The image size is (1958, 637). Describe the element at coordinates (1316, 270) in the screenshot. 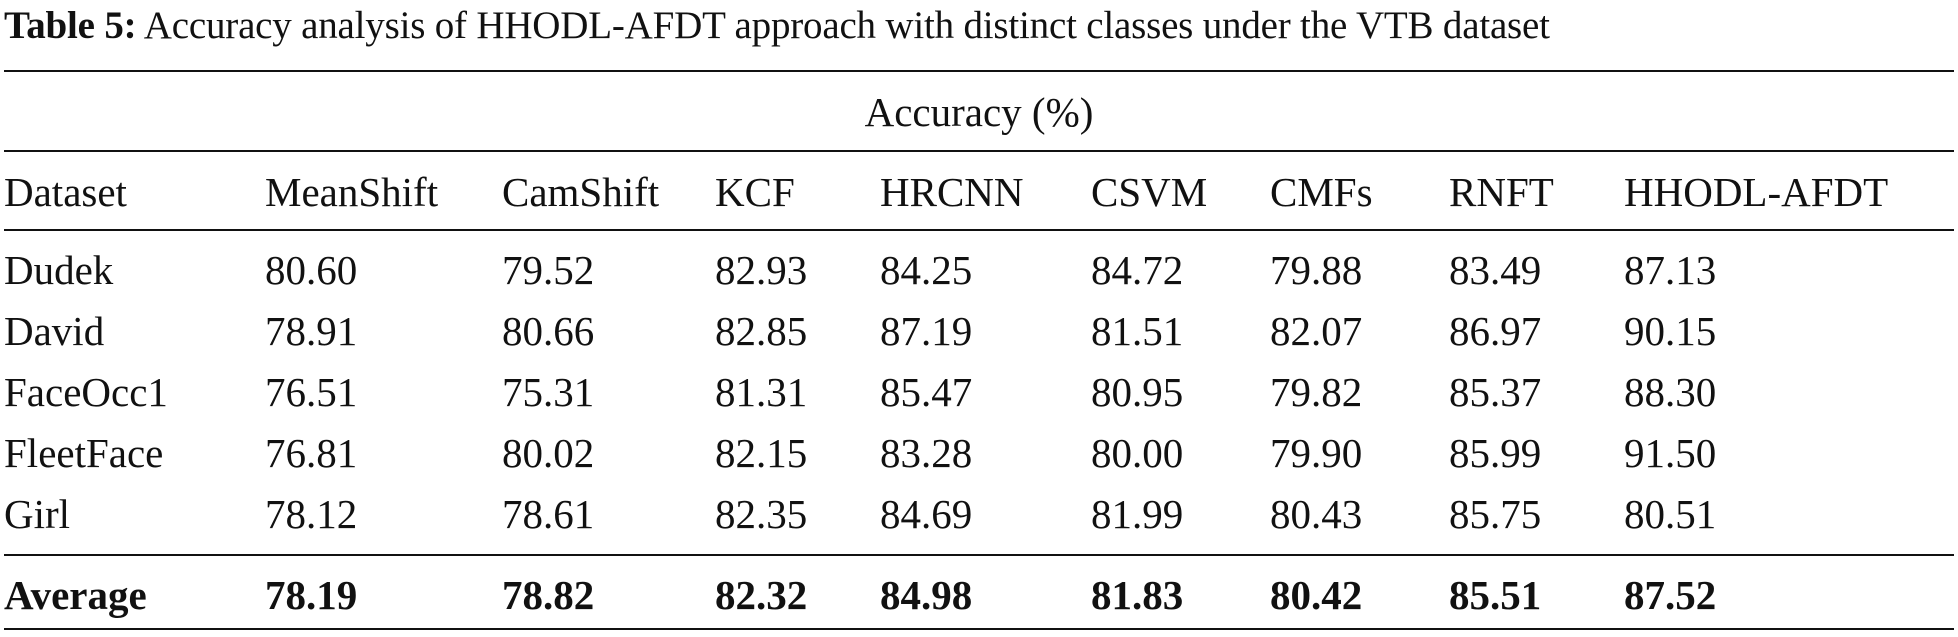

I see `table-cell: 79.88` at that location.